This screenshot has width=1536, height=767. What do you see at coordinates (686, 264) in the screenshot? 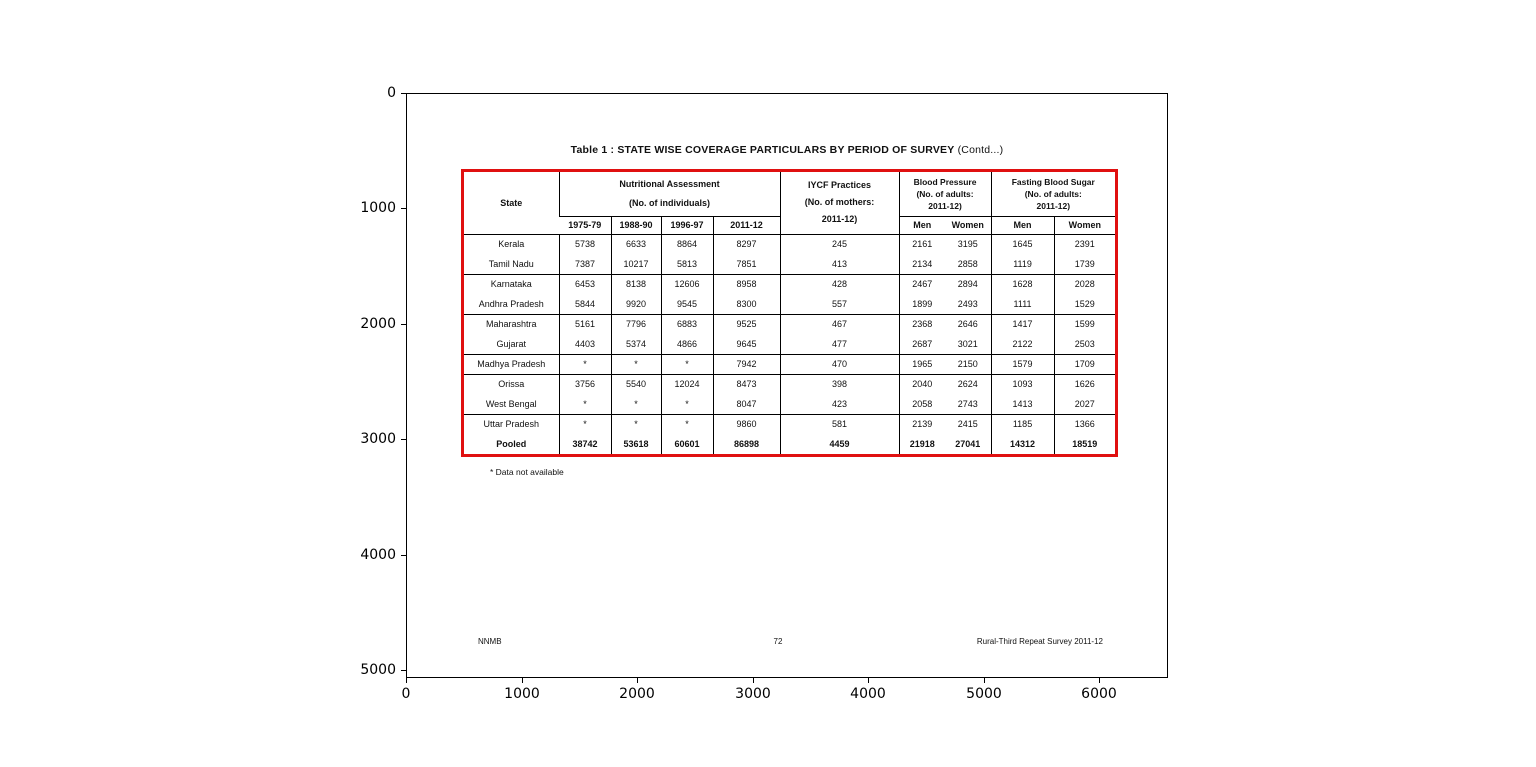
I see `value-cell-1996-97: 5813` at bounding box center [686, 264].